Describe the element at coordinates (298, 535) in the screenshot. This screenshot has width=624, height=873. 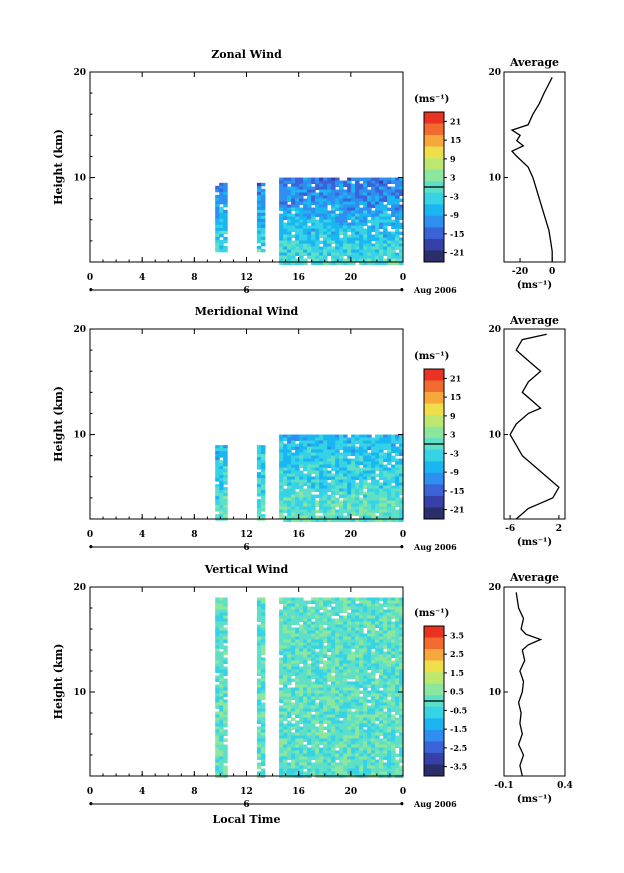
I see `x-tick-label: 16` at that location.